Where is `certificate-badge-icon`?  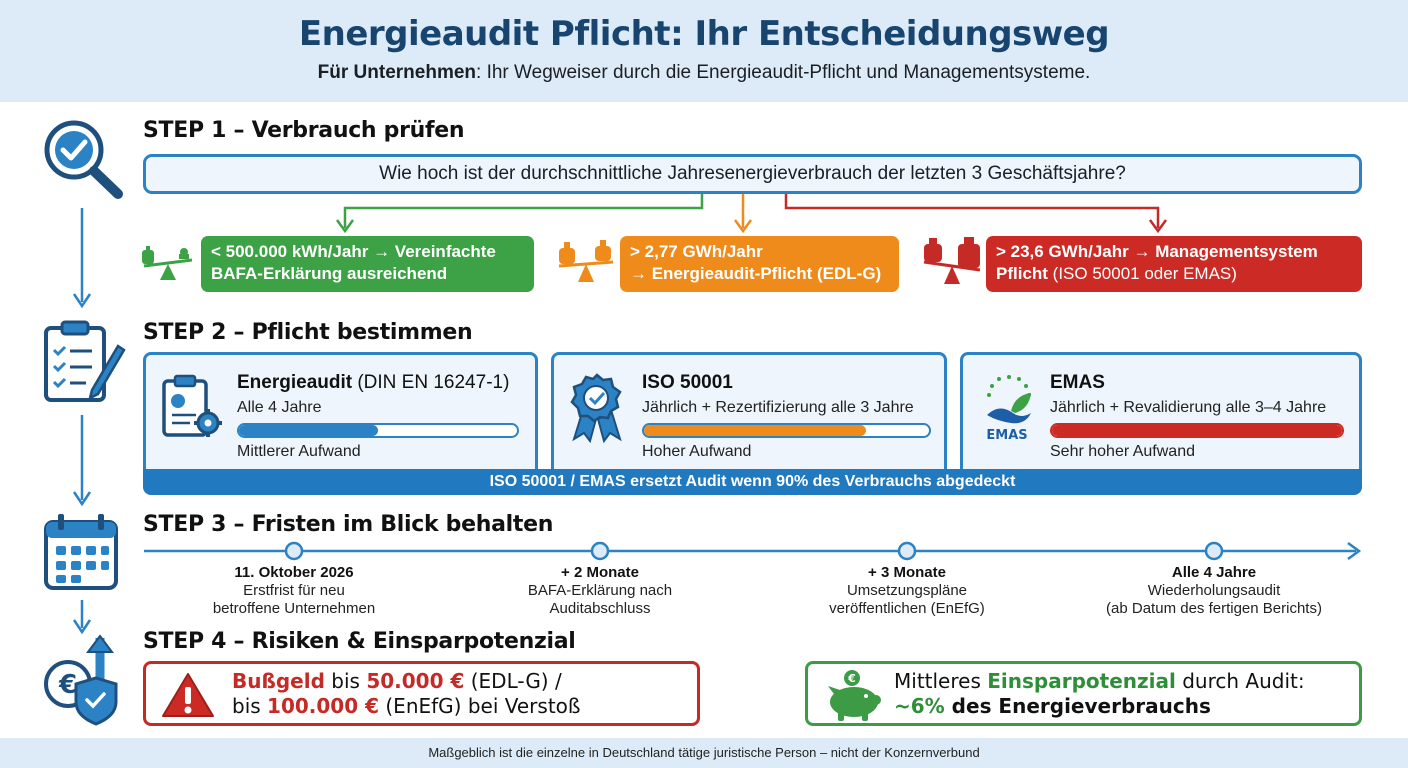
certificate-badge-icon is located at coordinates (596, 408).